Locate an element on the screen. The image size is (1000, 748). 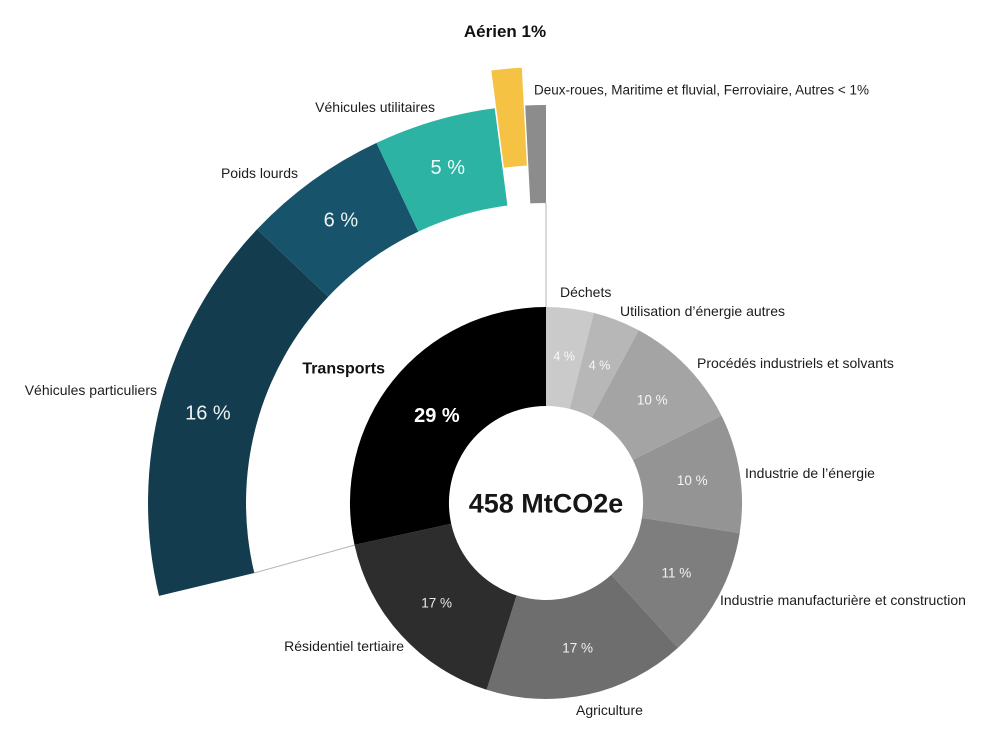
label-manufacture: Industrie manufacturière et construction is located at coordinates (843, 600).